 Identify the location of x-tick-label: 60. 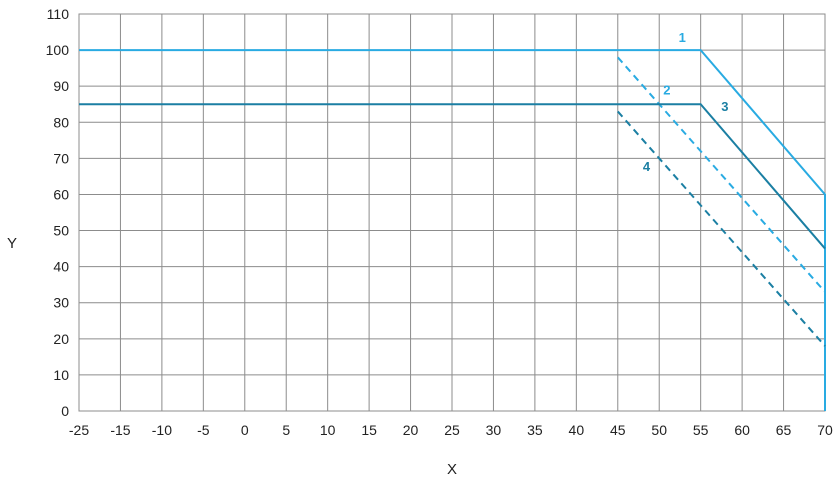
(742, 430).